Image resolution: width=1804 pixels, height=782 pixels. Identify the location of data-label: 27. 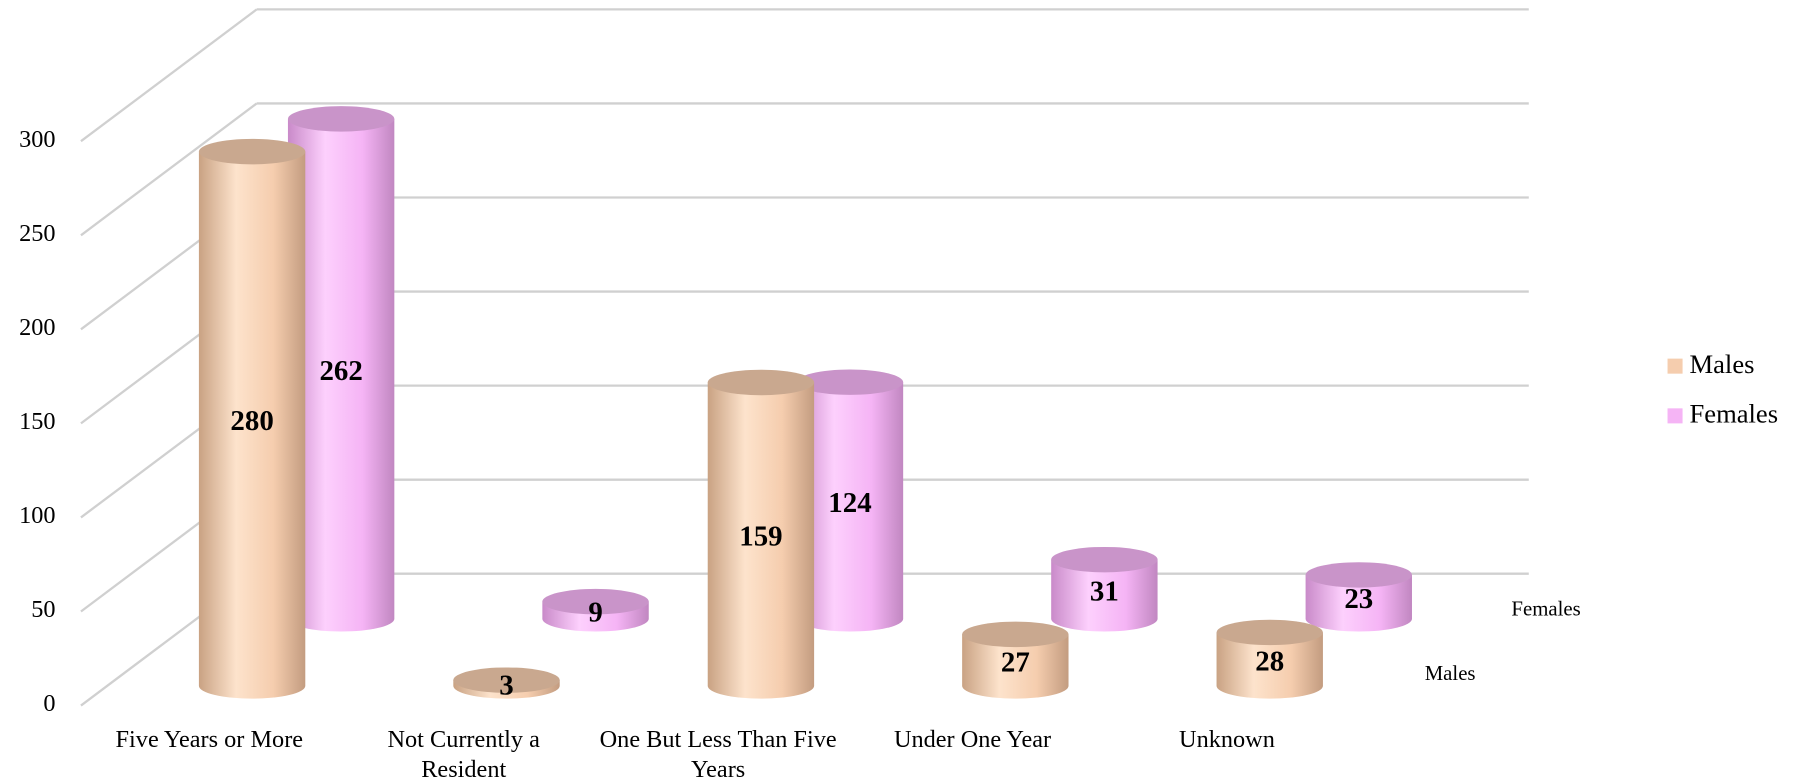
(1015, 662).